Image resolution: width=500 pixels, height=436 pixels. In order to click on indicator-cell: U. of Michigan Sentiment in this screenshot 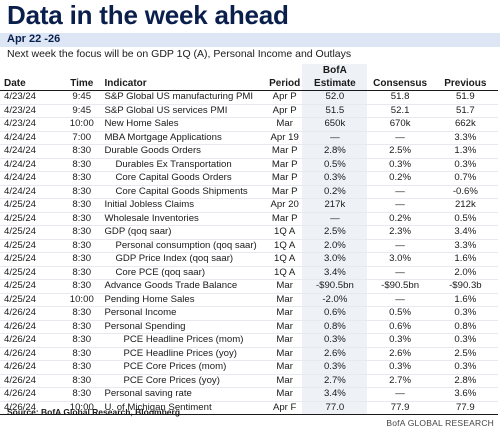, I will do `click(184, 408)`.